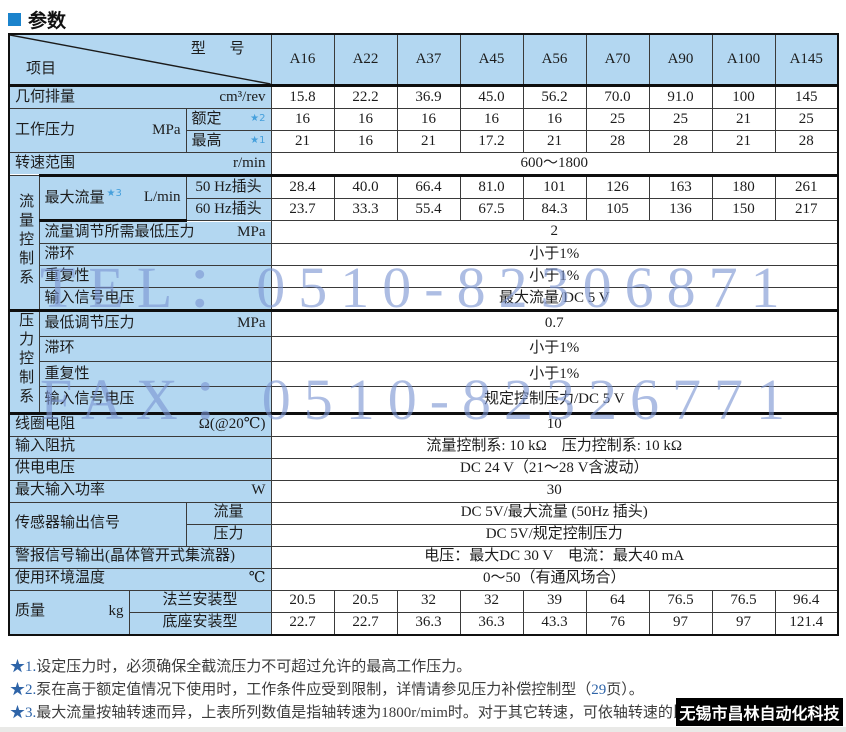 The width and height of the screenshot is (846, 732). I want to click on rated-label: 额定, so click(206, 118).